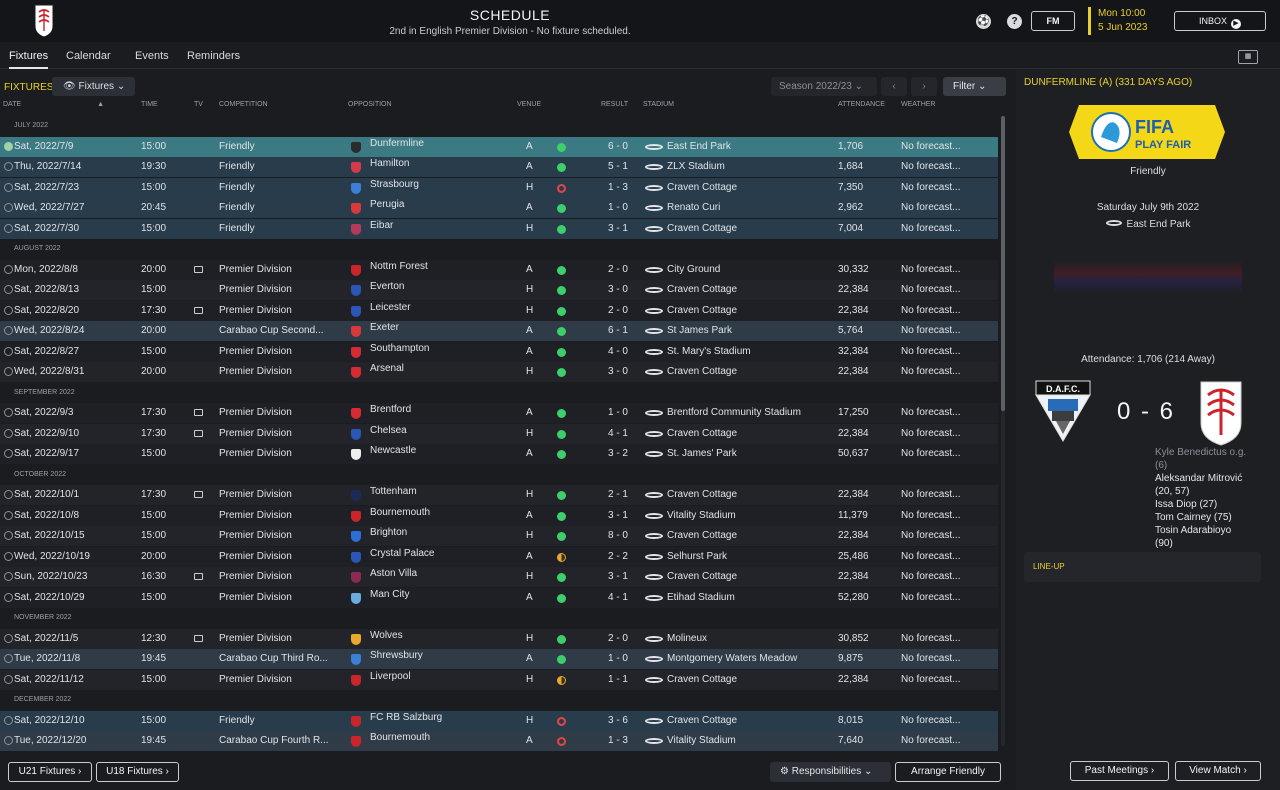  What do you see at coordinates (529, 104) in the screenshot?
I see `column-header-venue: VENUE` at bounding box center [529, 104].